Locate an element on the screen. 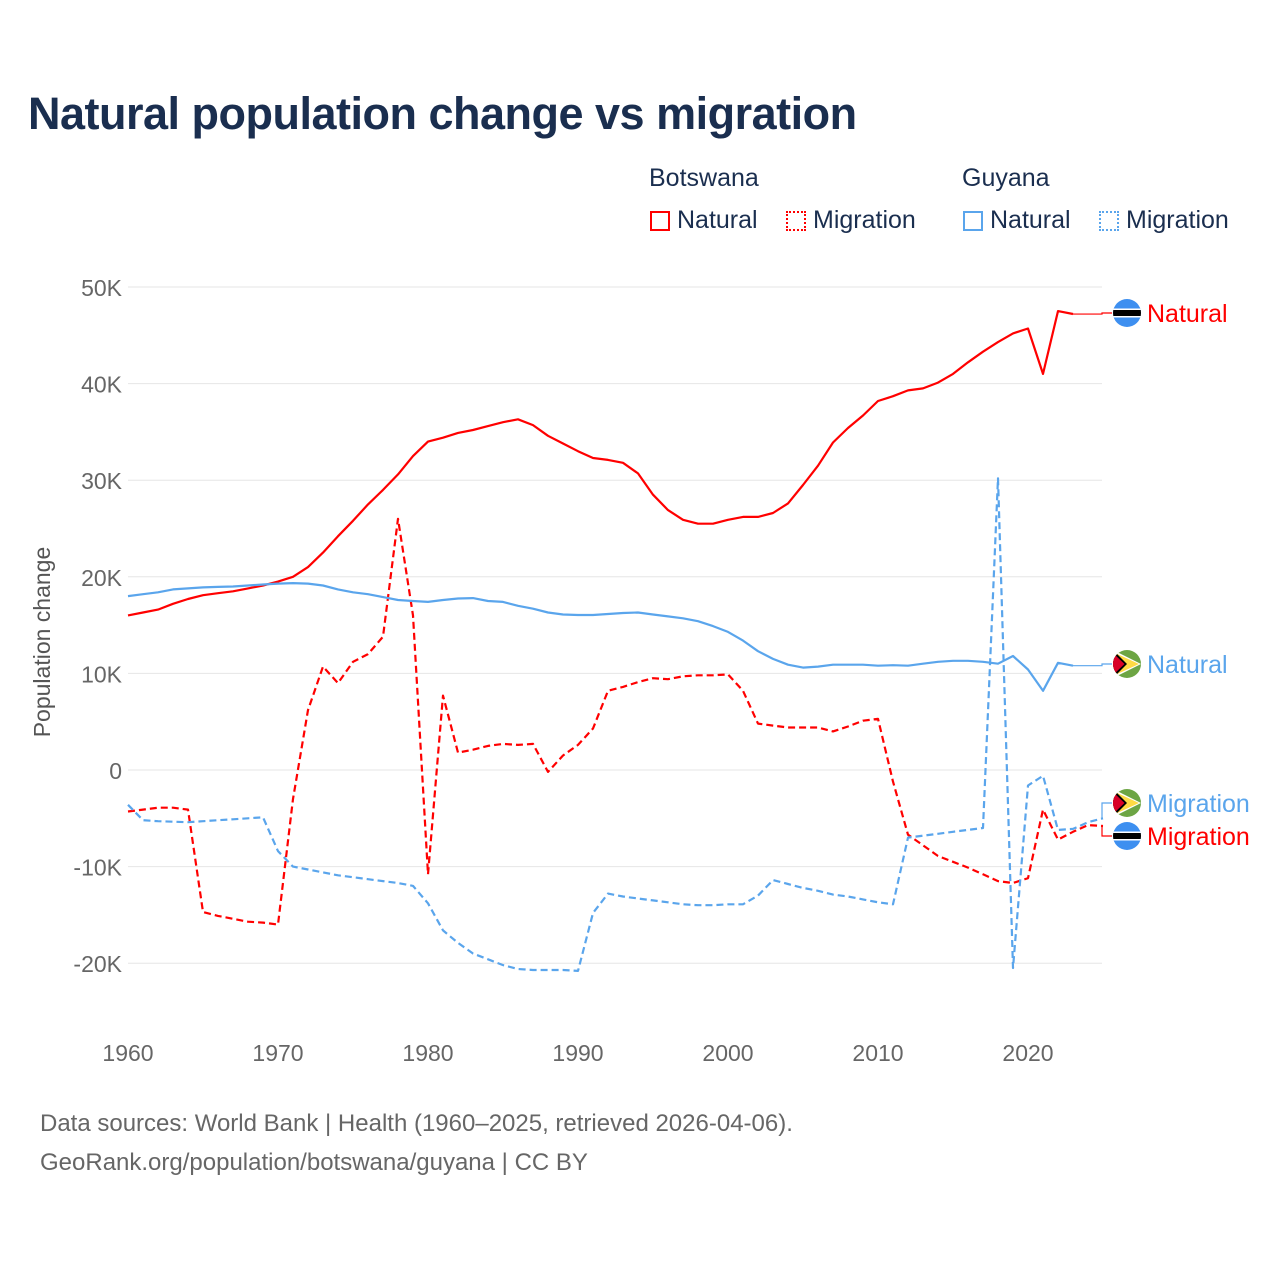 This screenshot has height=1280, width=1280. legend-guyana-natural: Natural is located at coordinates (1017, 220).